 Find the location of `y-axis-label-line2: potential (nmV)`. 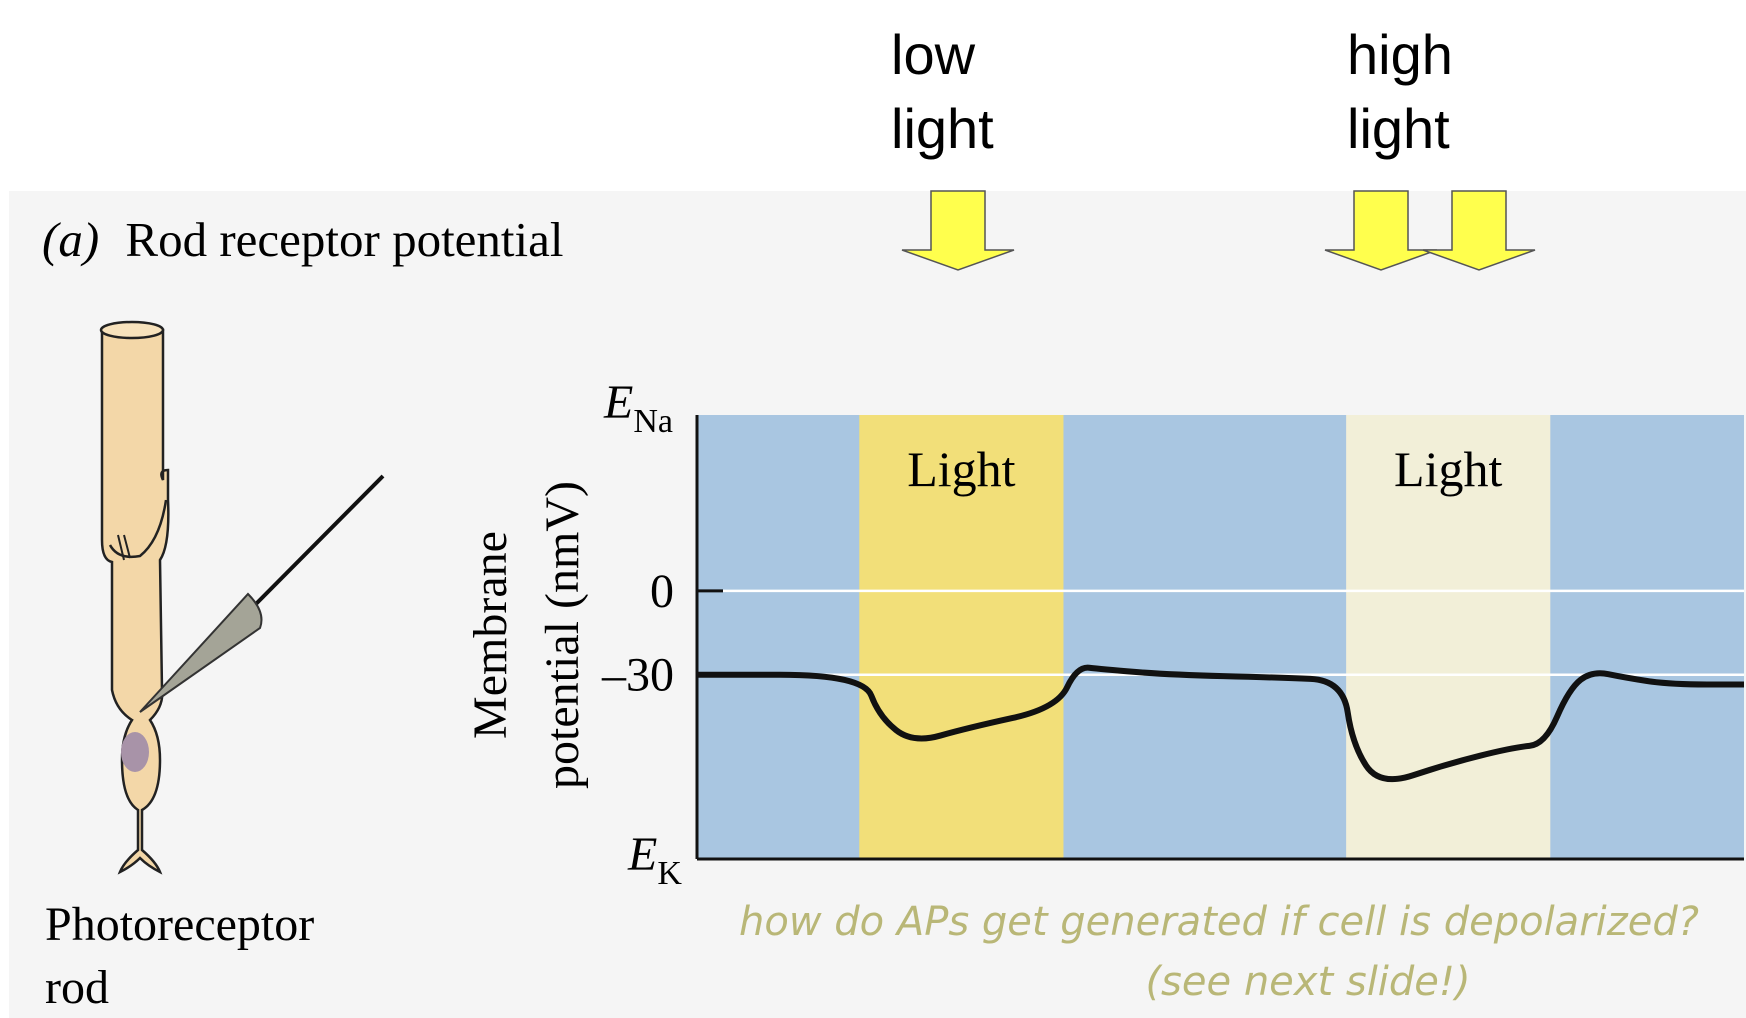

y-axis-label-line2: potential (nmV) is located at coordinates (562, 635).